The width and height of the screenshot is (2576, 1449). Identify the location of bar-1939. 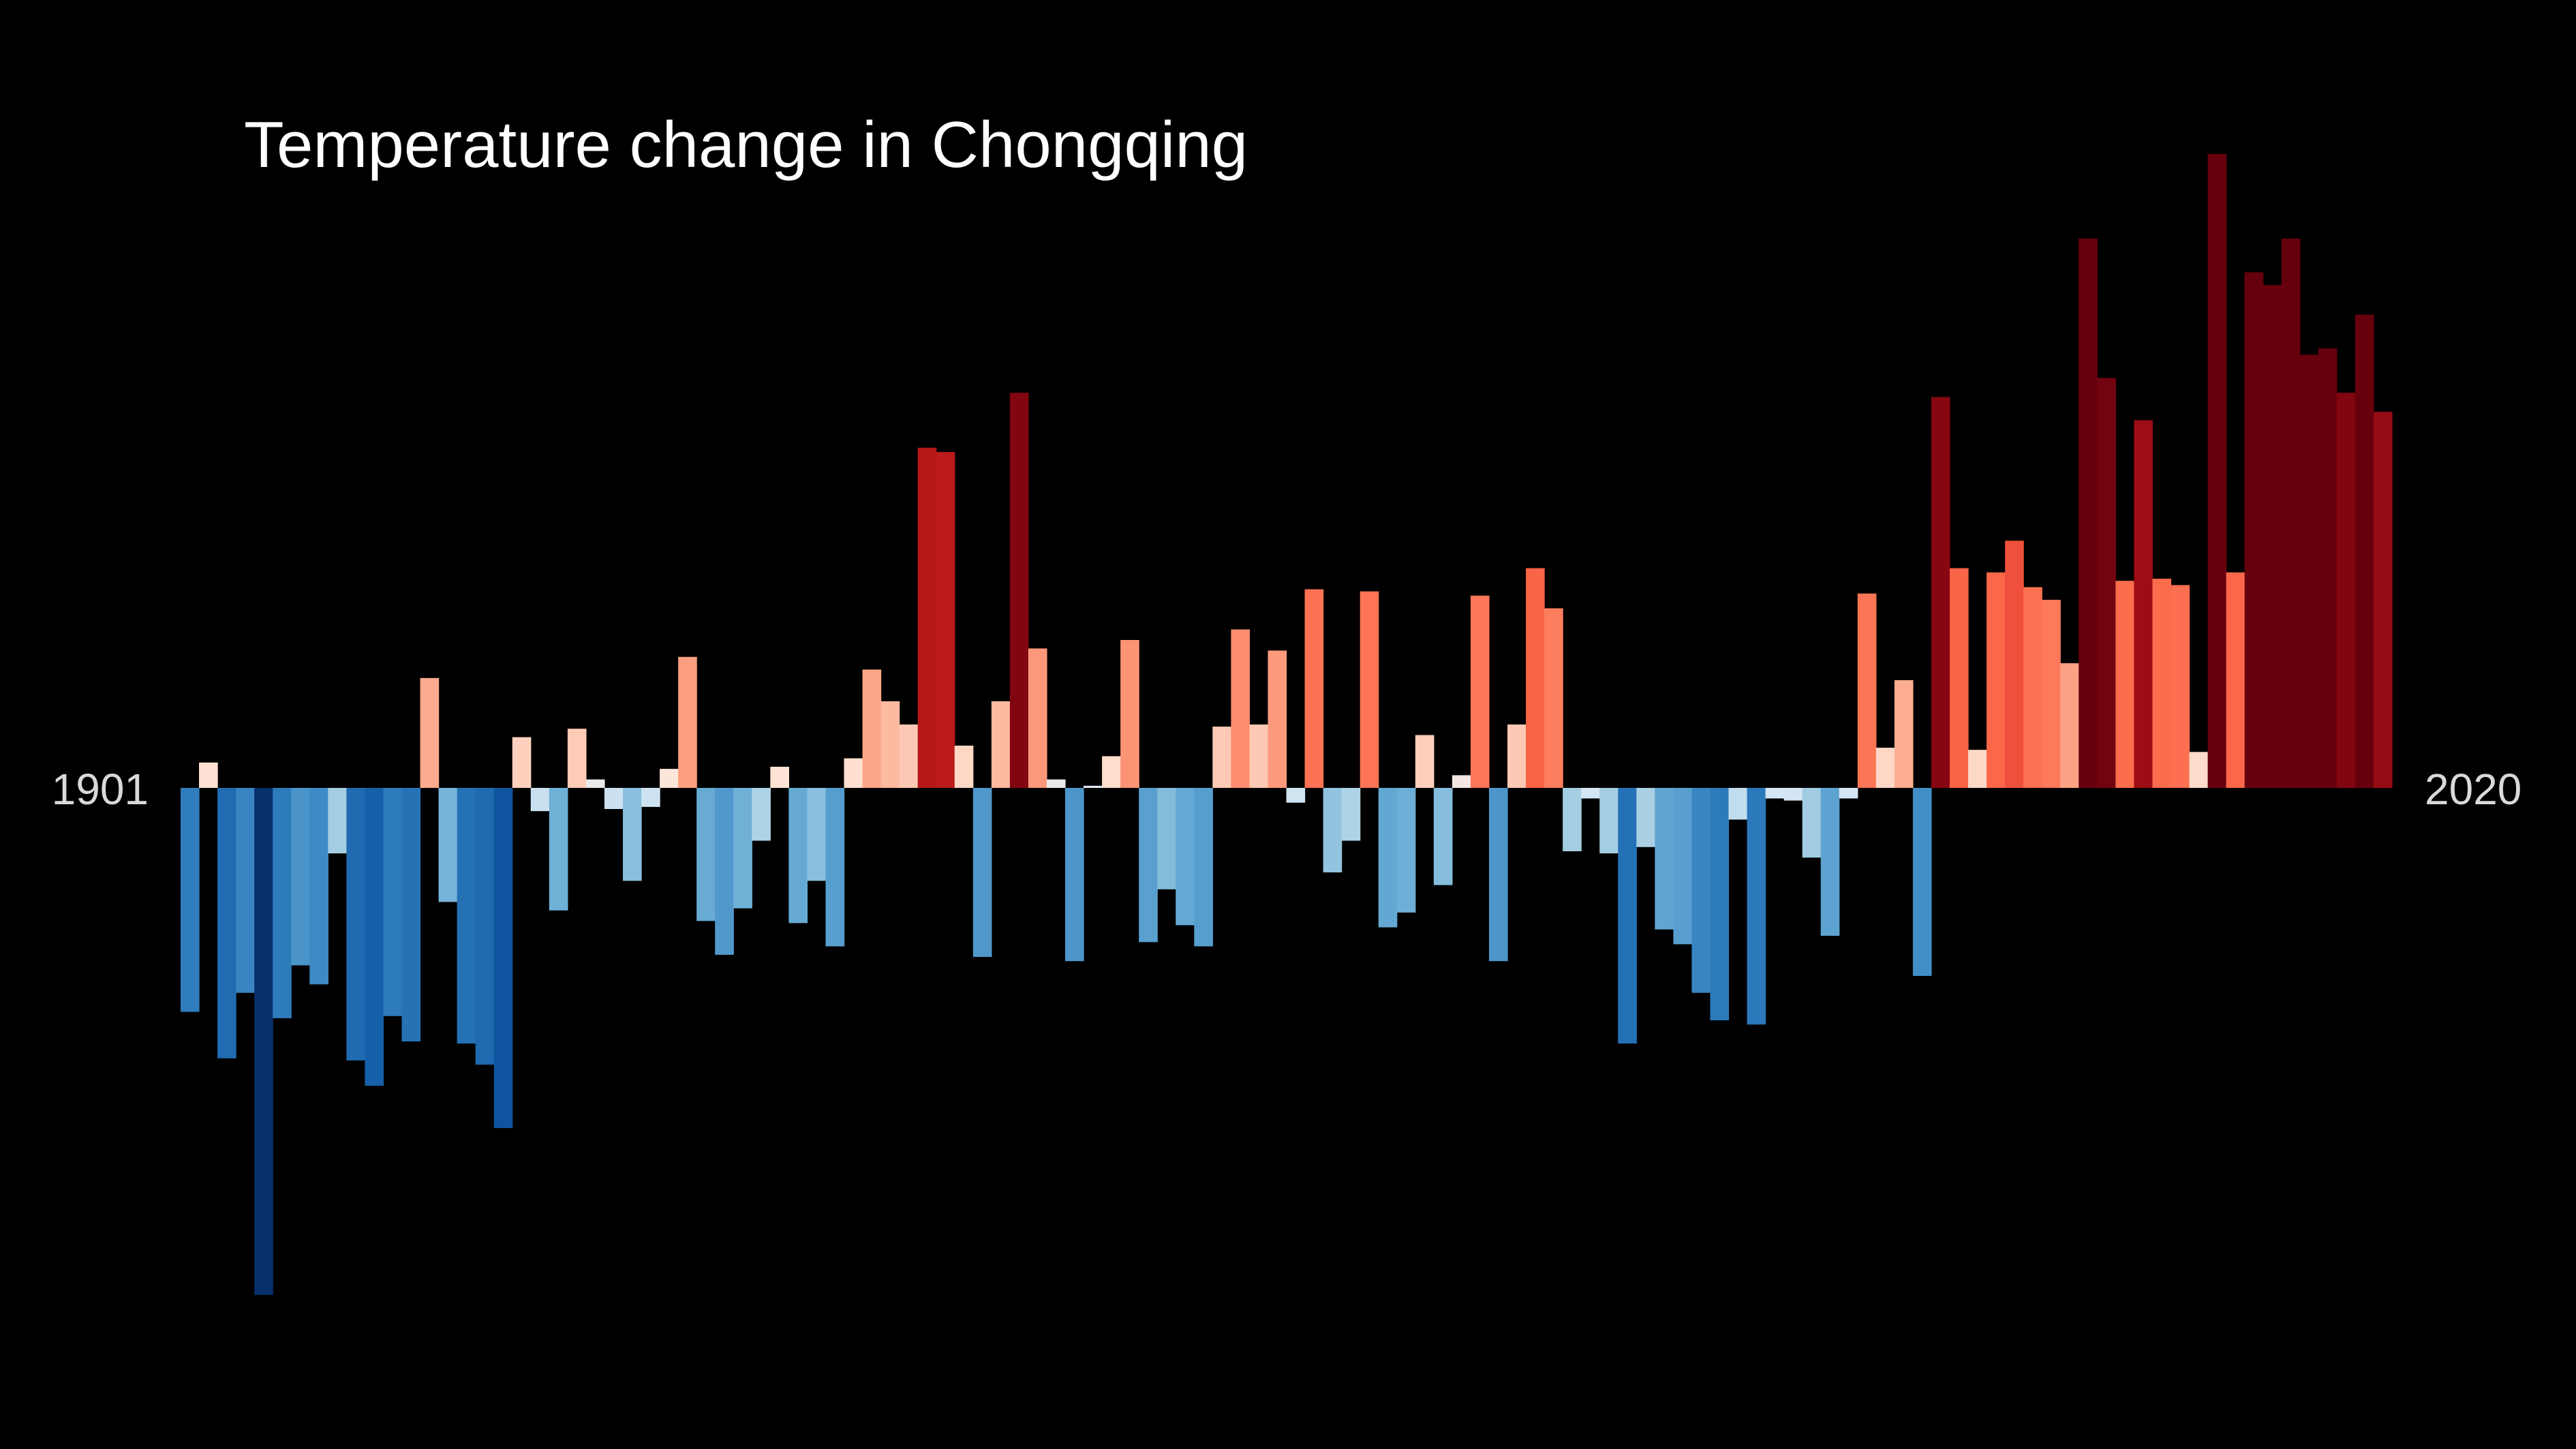
(890, 744).